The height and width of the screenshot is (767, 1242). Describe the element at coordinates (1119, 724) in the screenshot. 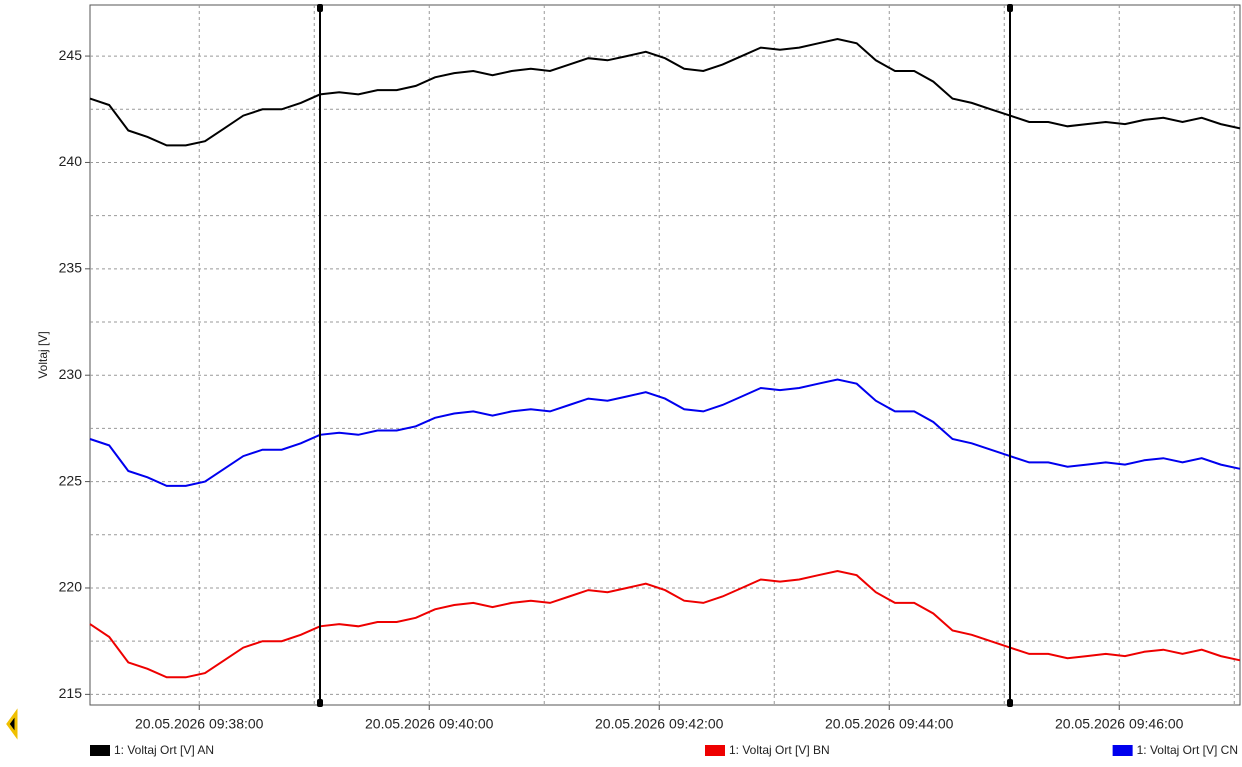

I see `x-tick-label: 20.05.2026 09:46:00` at that location.